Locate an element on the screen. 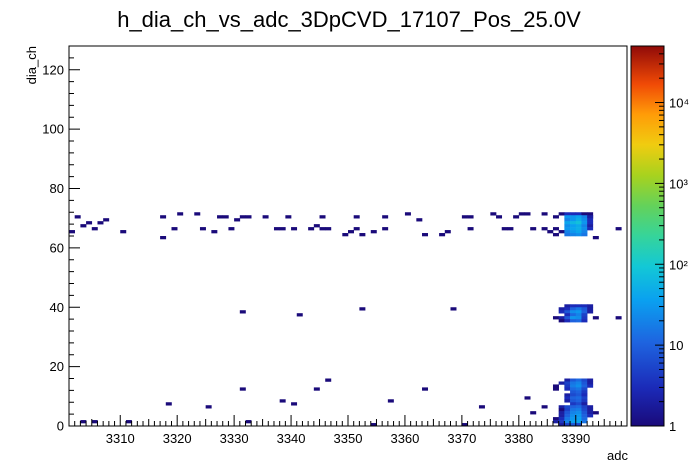 The width and height of the screenshot is (698, 474). y-tick-label: 20 is located at coordinates (57, 366).